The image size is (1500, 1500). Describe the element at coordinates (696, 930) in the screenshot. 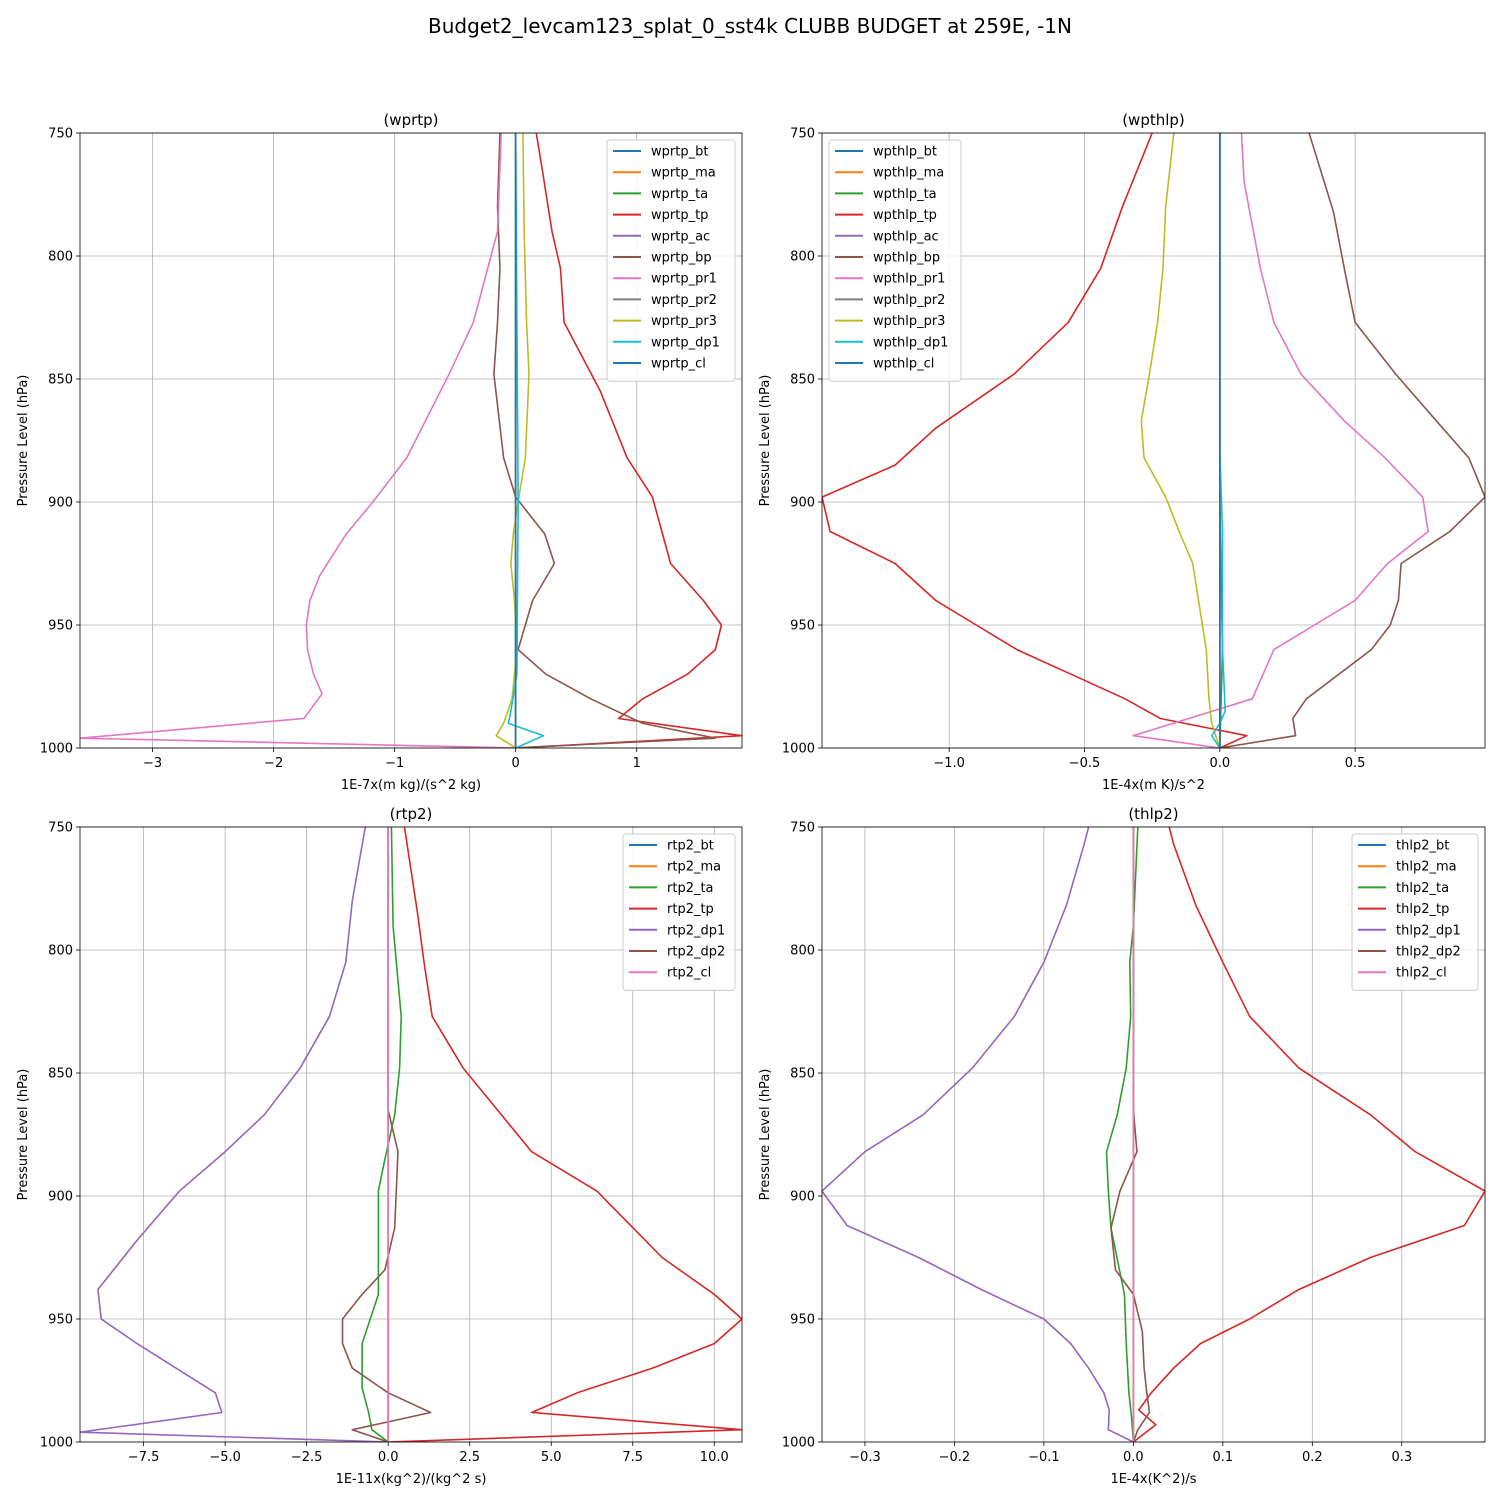

I see `legend-label: rtp2_dp1` at that location.